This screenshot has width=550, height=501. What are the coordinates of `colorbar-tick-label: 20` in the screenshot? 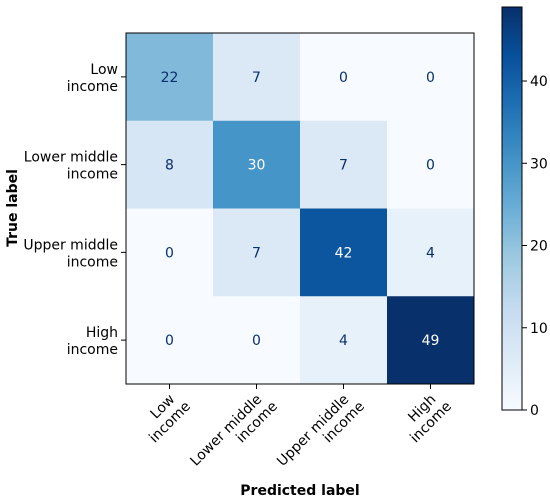 It's located at (539, 247).